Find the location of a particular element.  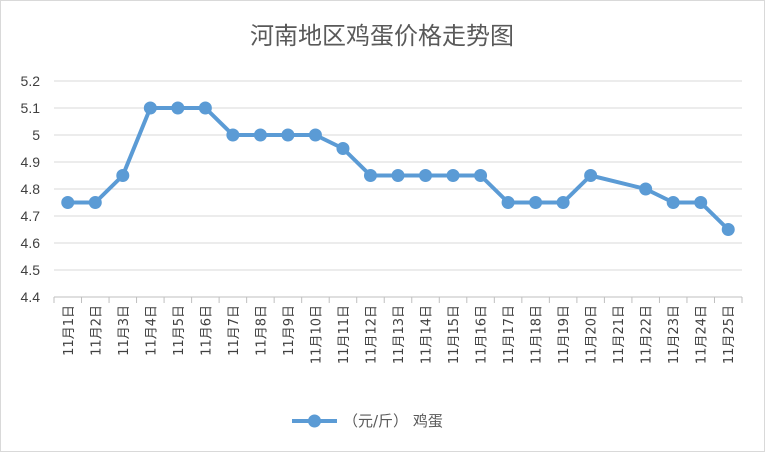

x-tick-label: 11月12日 is located at coordinates (371, 334).